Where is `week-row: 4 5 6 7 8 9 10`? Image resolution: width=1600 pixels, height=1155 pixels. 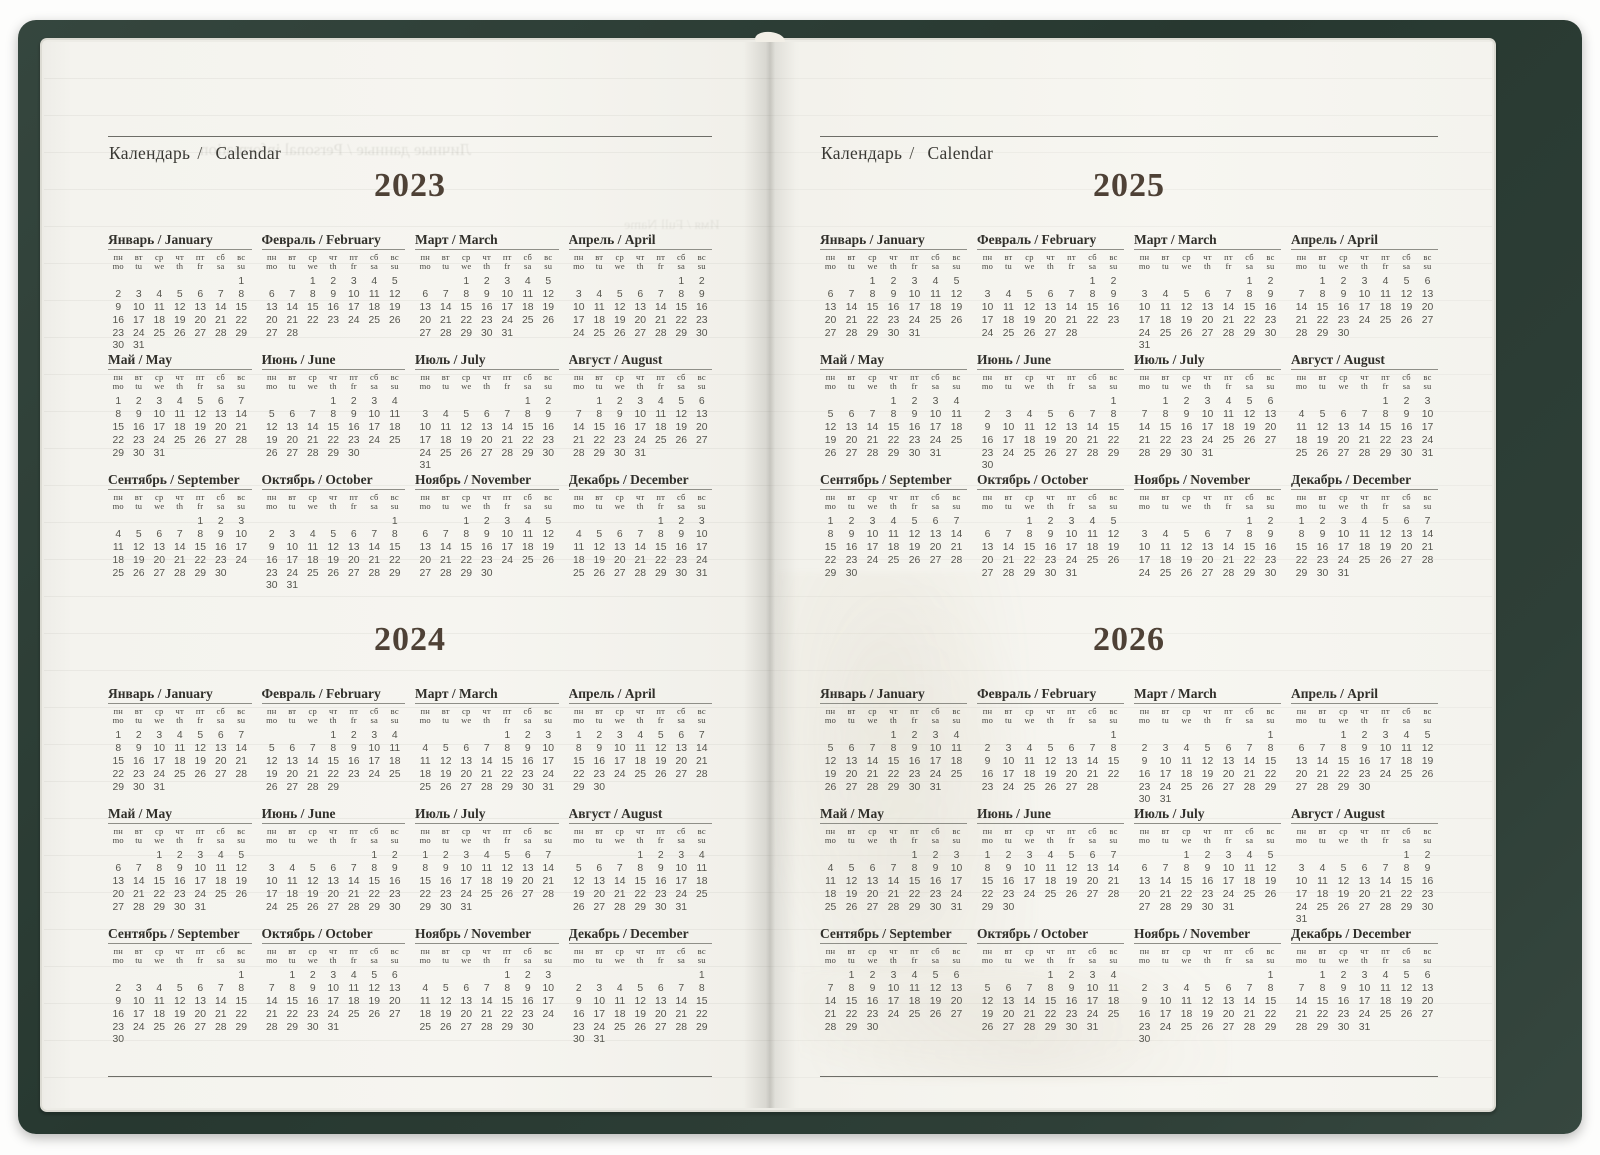 week-row: 4 5 6 7 8 9 10 is located at coordinates (180, 535).